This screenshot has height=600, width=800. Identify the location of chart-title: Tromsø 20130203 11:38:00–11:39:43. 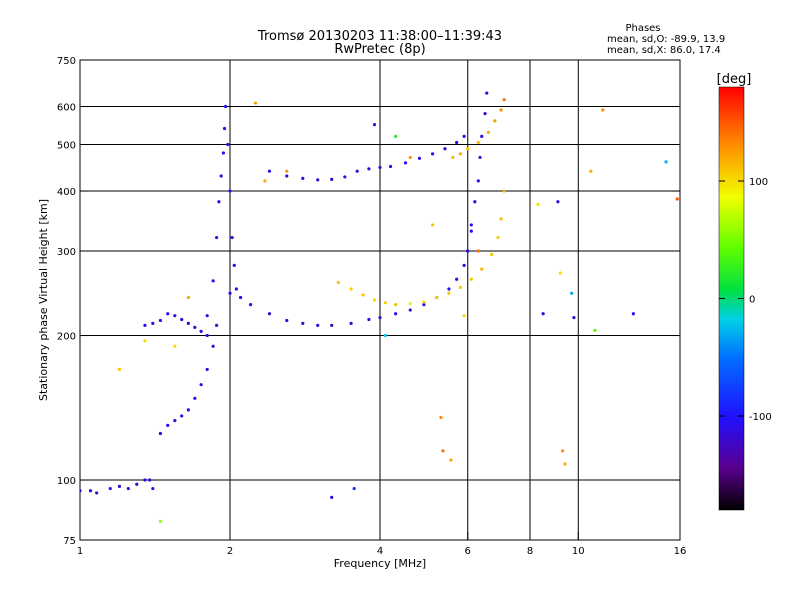
(379, 36).